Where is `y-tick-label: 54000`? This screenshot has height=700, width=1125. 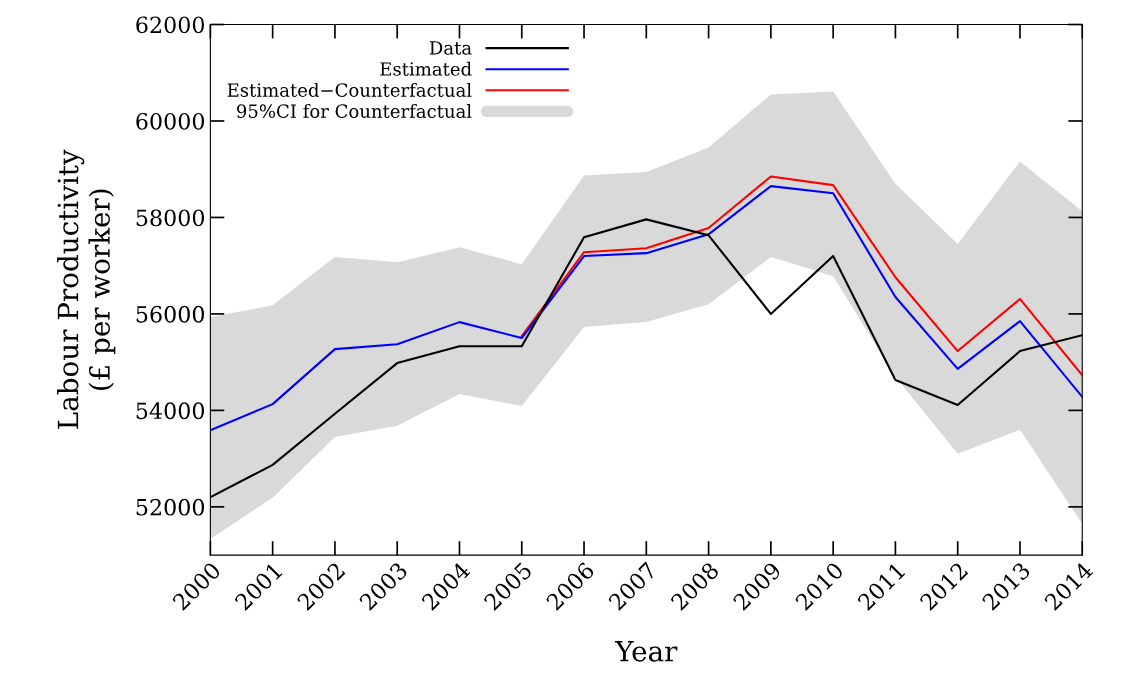 y-tick-label: 54000 is located at coordinates (170, 411).